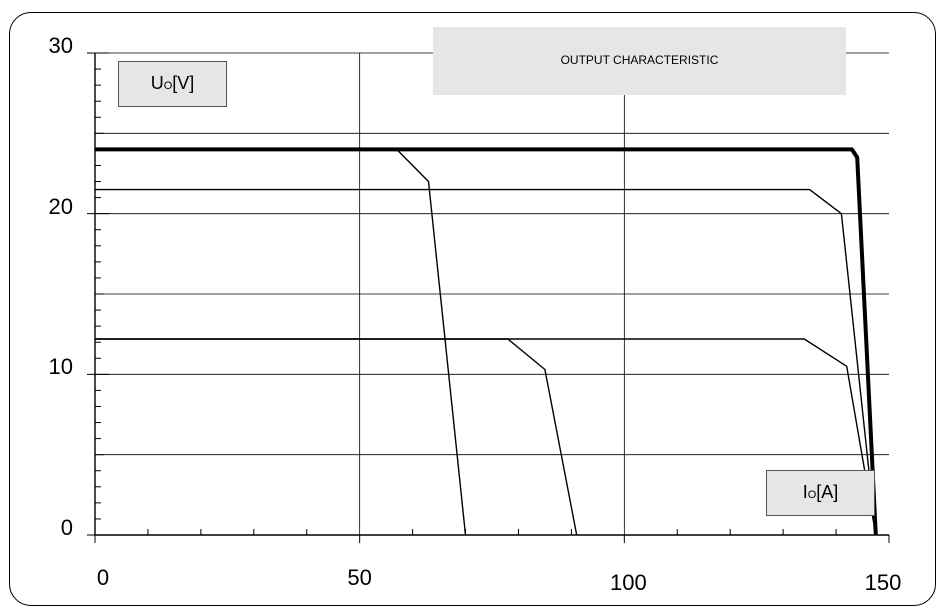 The image size is (941, 606). I want to click on y-tick-label: 10, so click(60, 367).